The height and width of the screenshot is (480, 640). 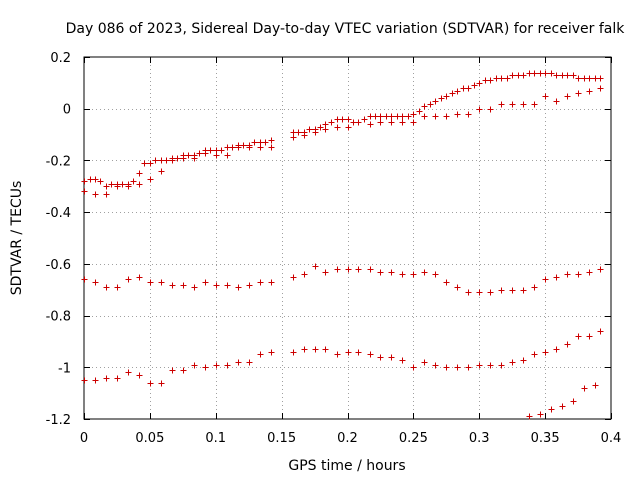 What do you see at coordinates (281, 438) in the screenshot?
I see `x-tick-label: 0.15` at bounding box center [281, 438].